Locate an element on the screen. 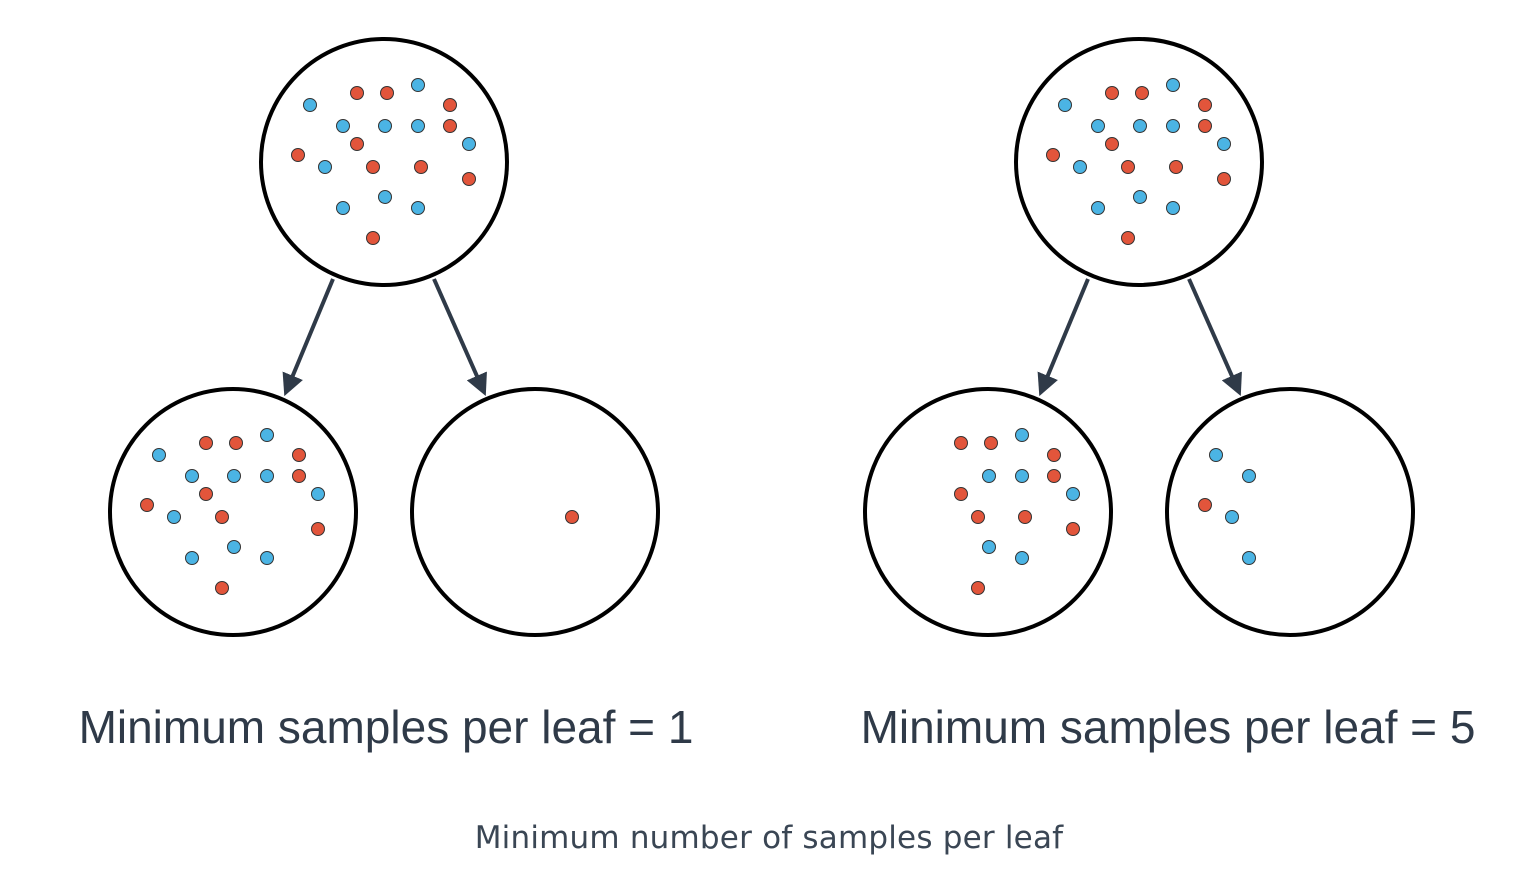 The width and height of the screenshot is (1538, 892). panel-label: Minimum samples per leaf = 1 is located at coordinates (386, 727).